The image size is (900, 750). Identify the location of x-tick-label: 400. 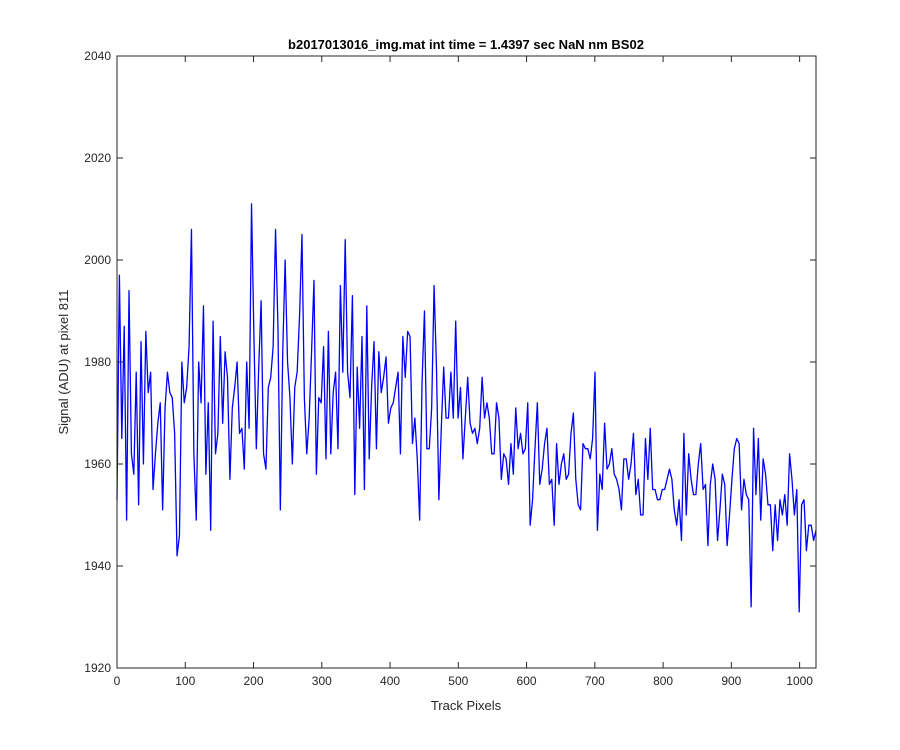
(390, 681).